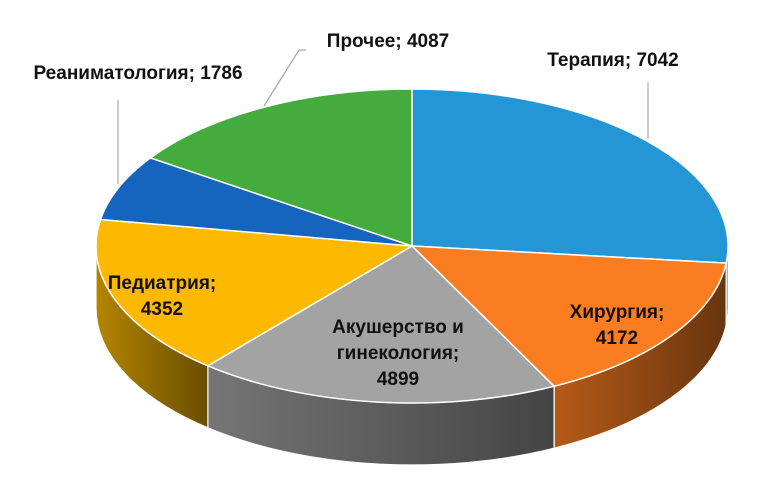  I want to click on pie-slice-surgery, so click(569, 316).